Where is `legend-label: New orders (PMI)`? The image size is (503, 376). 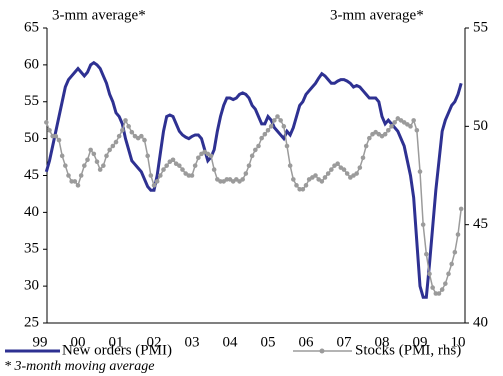
legend-label: New orders (PMI) is located at coordinates (117, 350).